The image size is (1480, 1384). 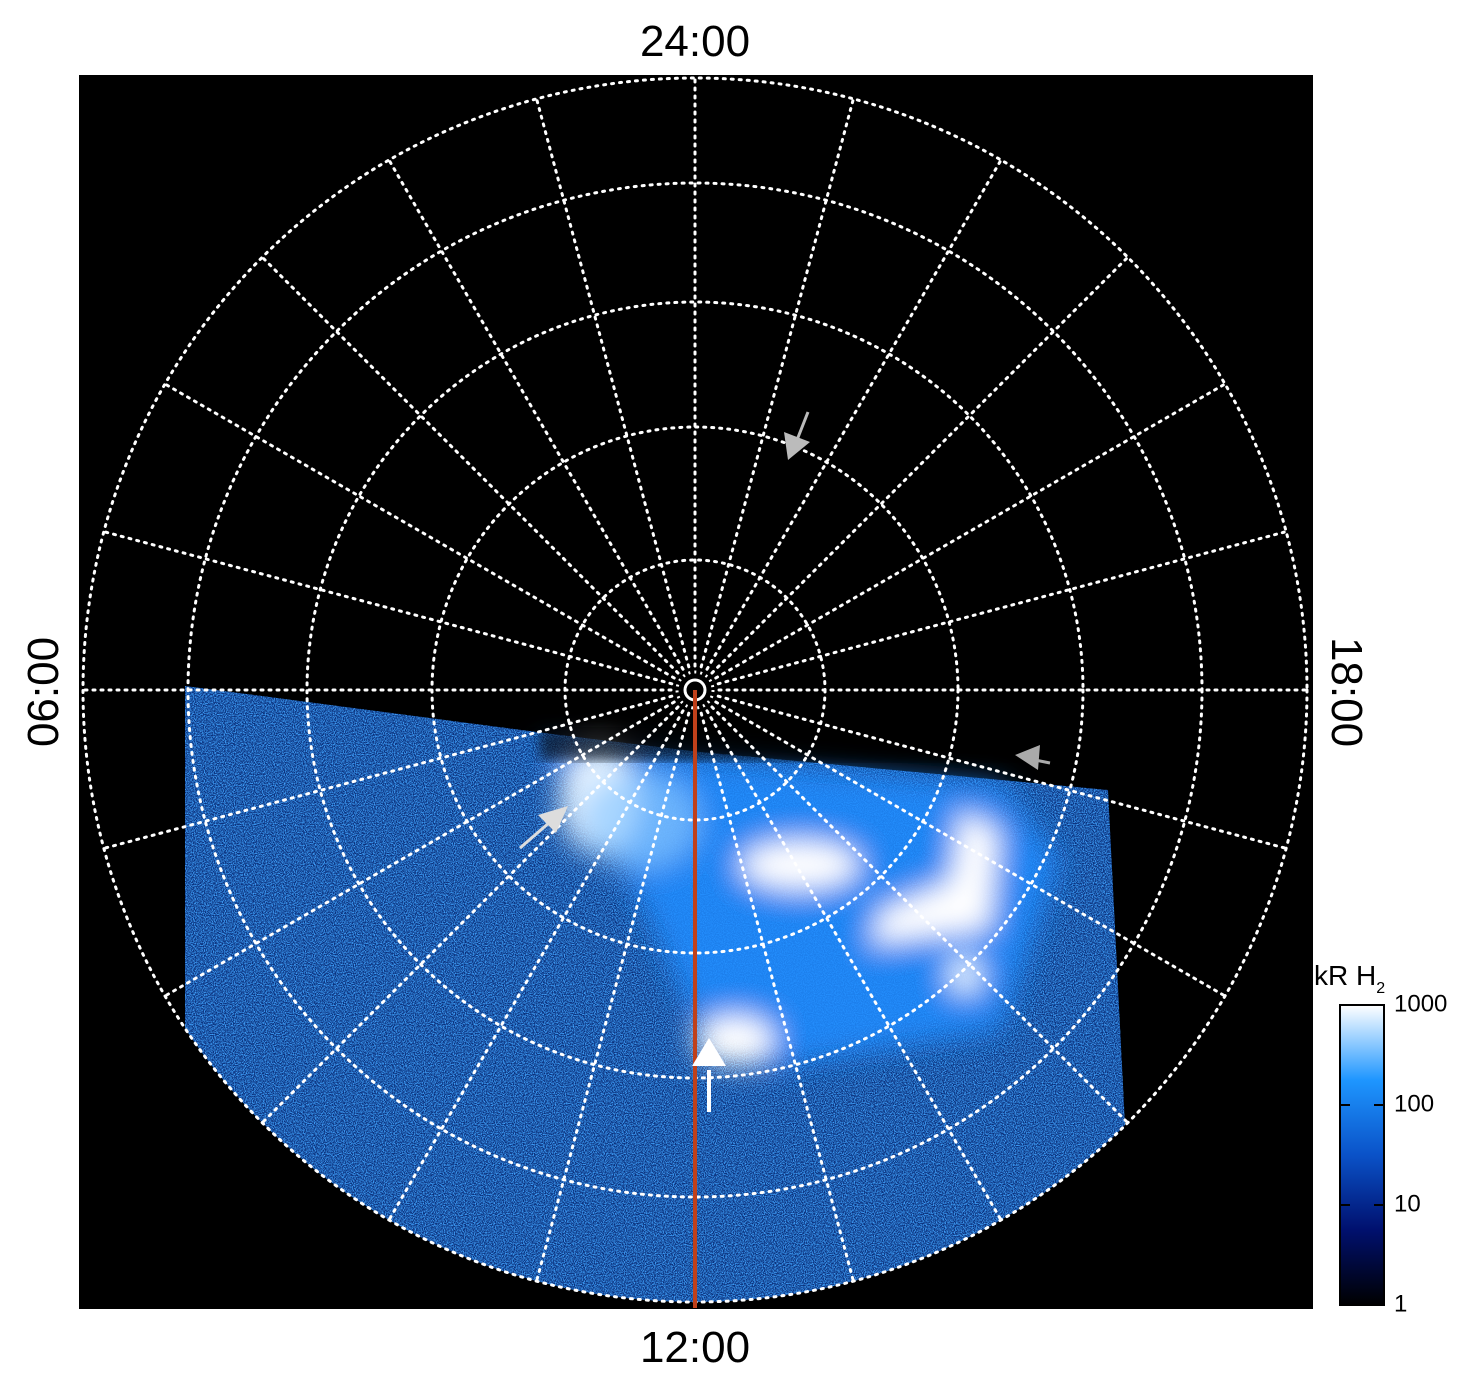 I want to click on label-right: 18:00, so click(x=1346, y=692).